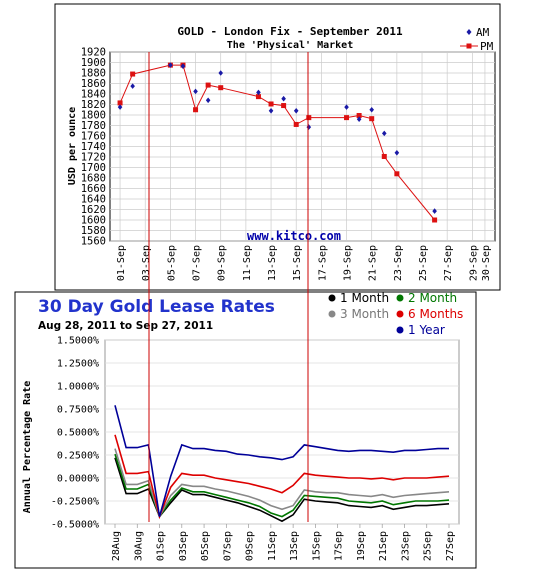 Image resolution: width=551 pixels, height=573 pixels. Describe the element at coordinates (364, 314) in the screenshot. I see `legend-label-3-month: 3 Month` at that location.